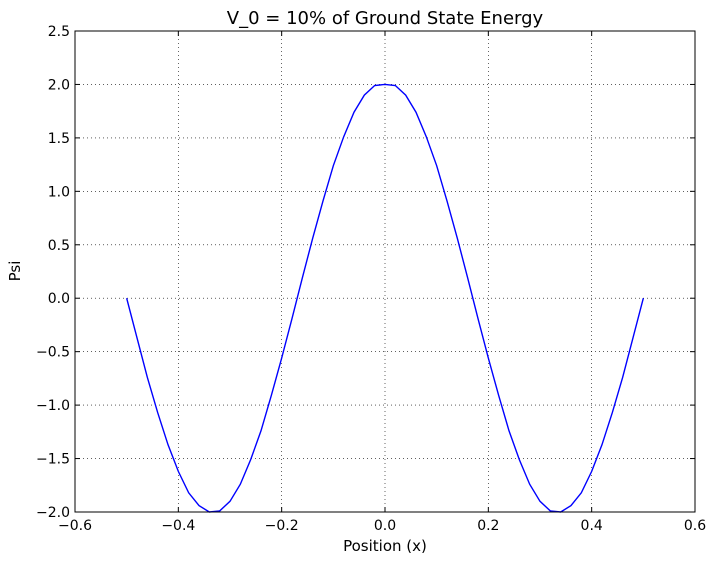 This screenshot has width=717, height=564. Describe the element at coordinates (53, 513) in the screenshot. I see `y-tick-label: −2.0` at that location.